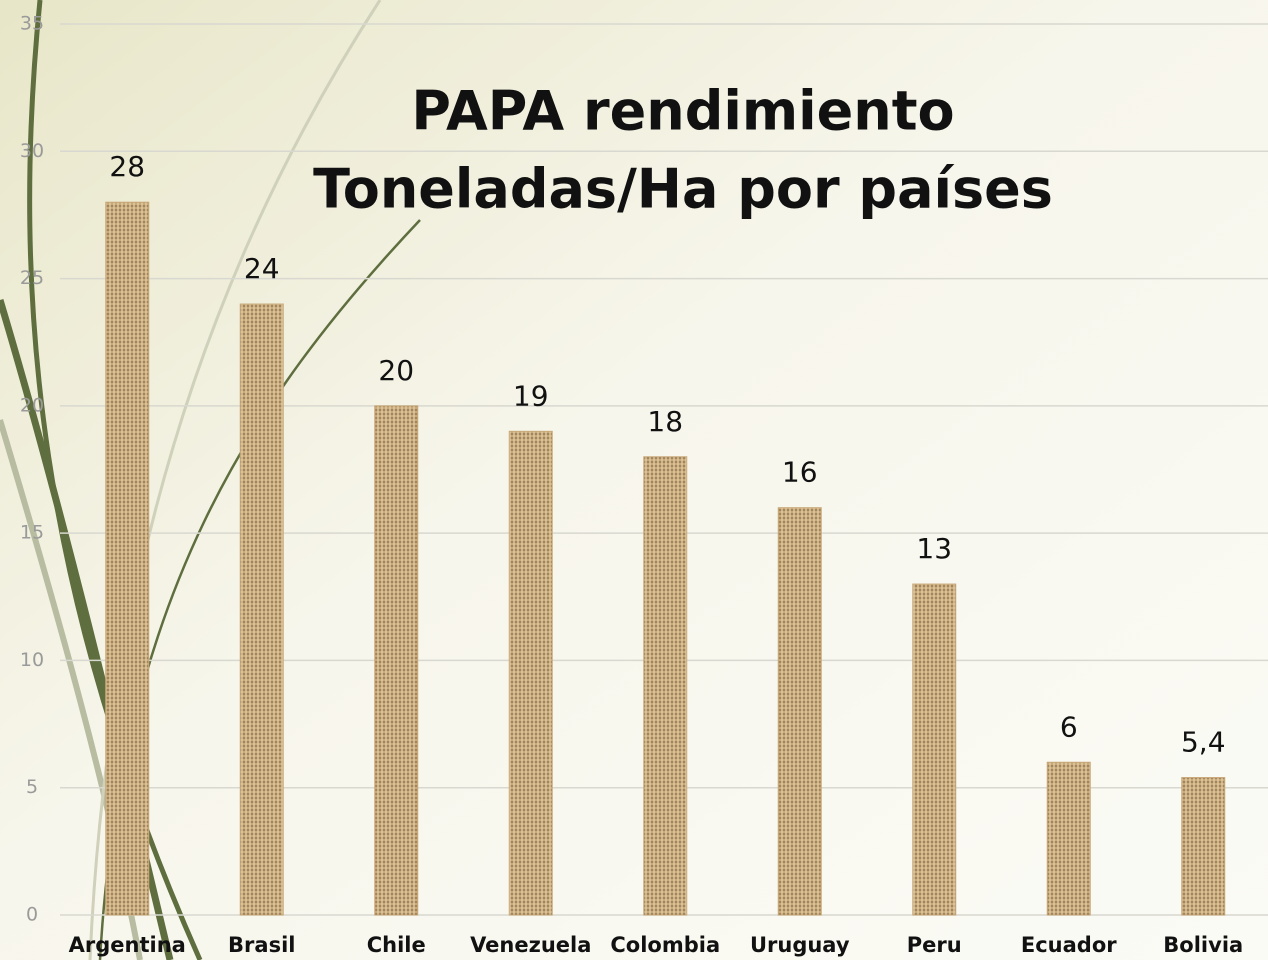 The height and width of the screenshot is (960, 1268). I want to click on data-label: 24, so click(262, 268).